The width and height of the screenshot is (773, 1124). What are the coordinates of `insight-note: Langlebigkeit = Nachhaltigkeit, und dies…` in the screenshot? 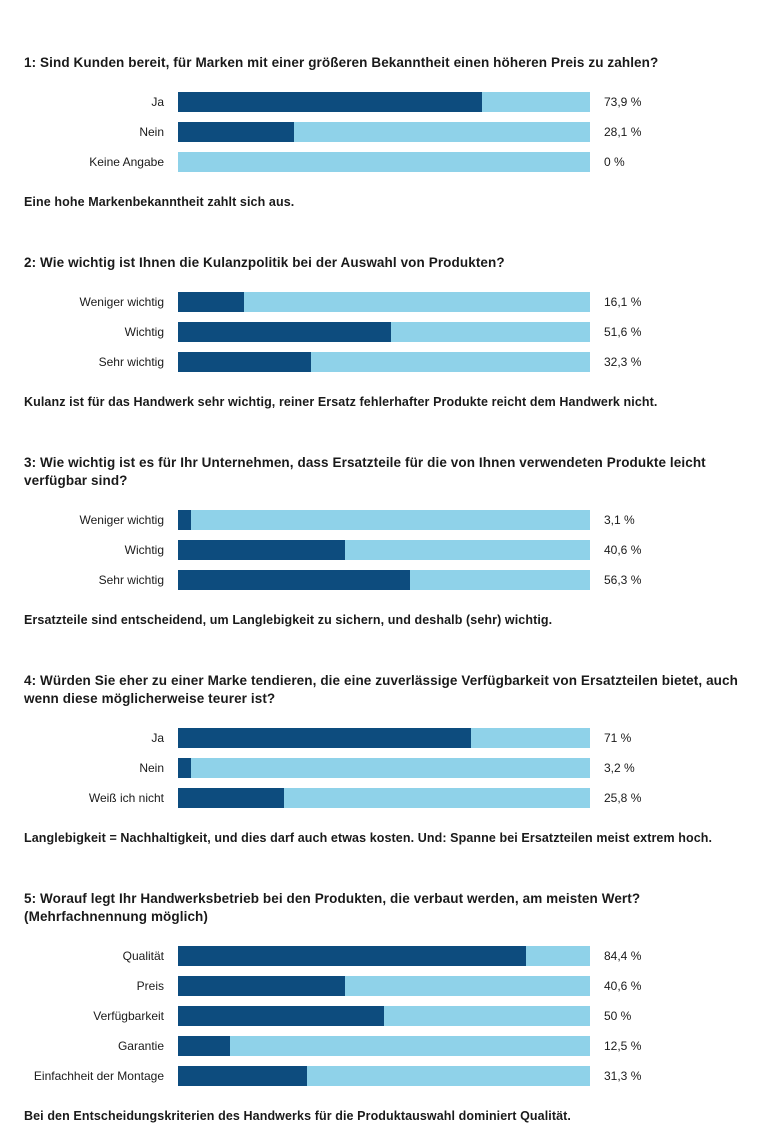 It's located at (368, 838).